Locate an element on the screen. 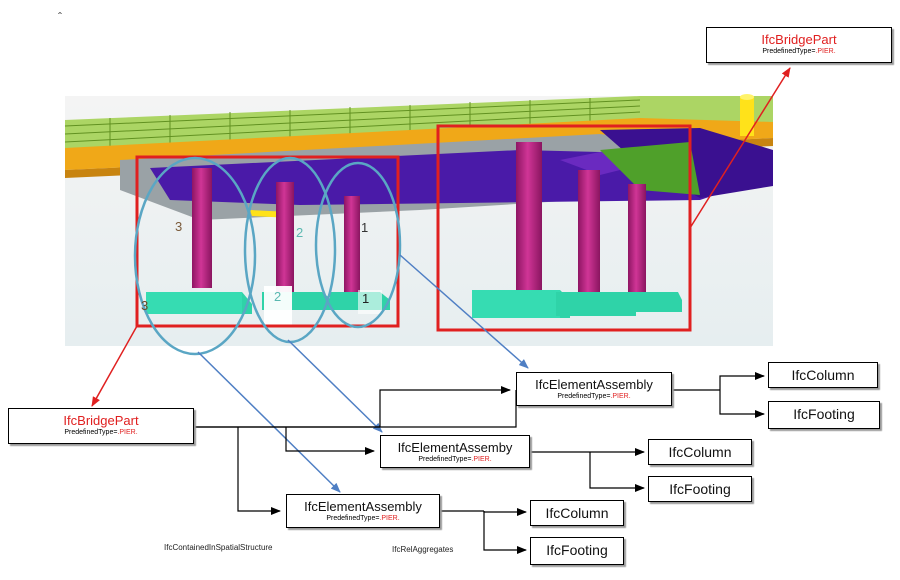 The width and height of the screenshot is (900, 580). bridge-part-top-title: IfcBridgePart is located at coordinates (799, 39).